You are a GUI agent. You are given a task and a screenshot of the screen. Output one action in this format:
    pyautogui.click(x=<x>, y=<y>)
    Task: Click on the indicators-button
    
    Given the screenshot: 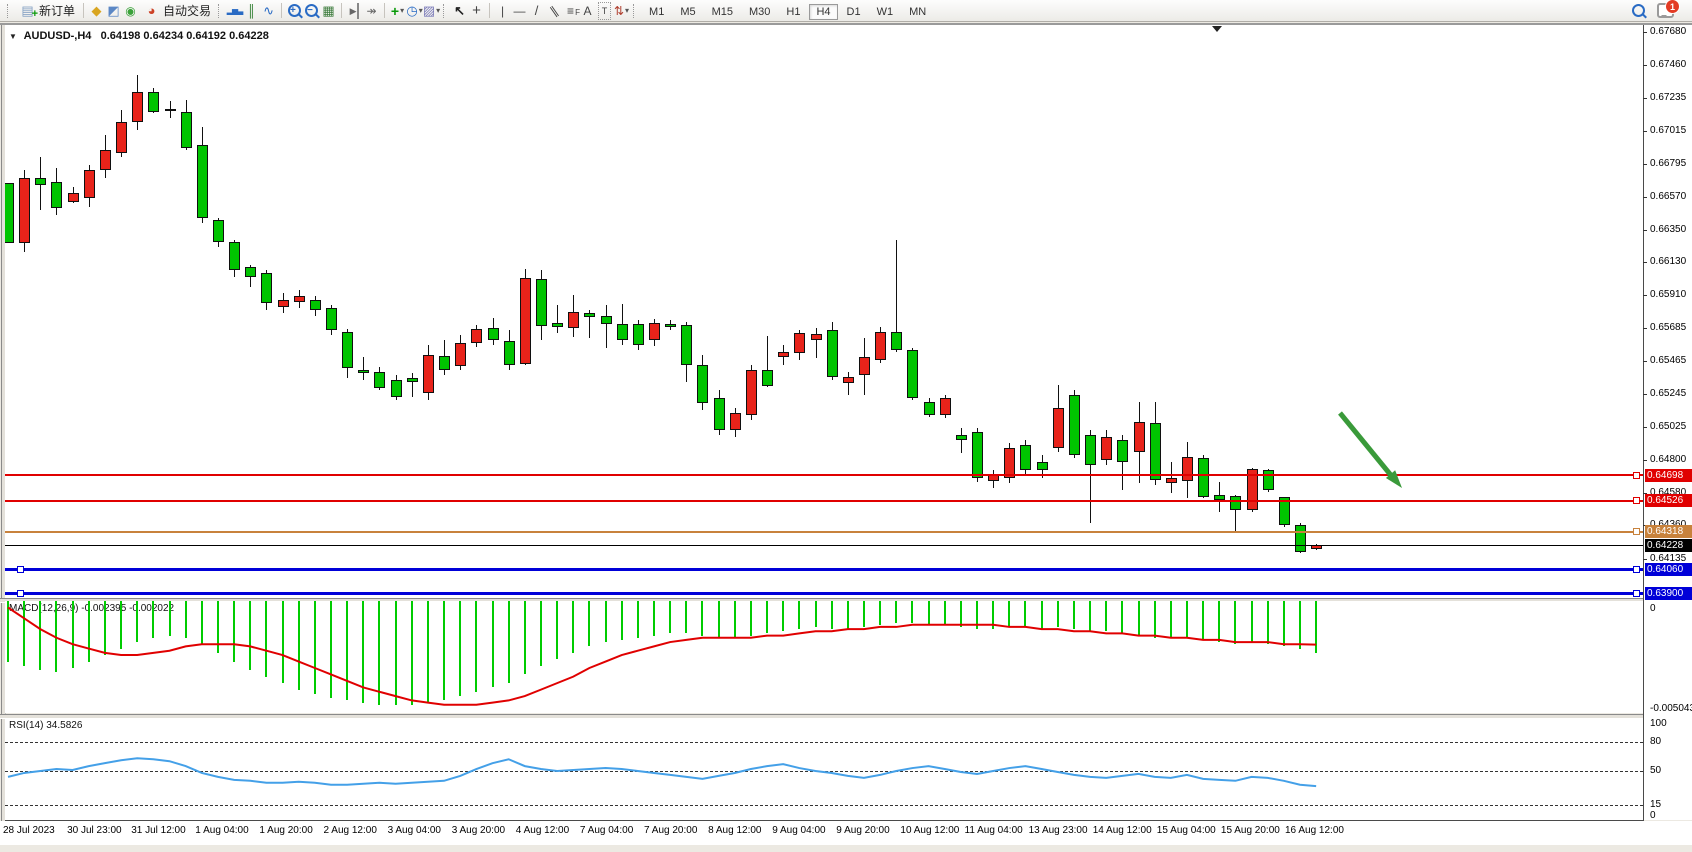 What is the action you would take?
    pyautogui.click(x=397, y=11)
    